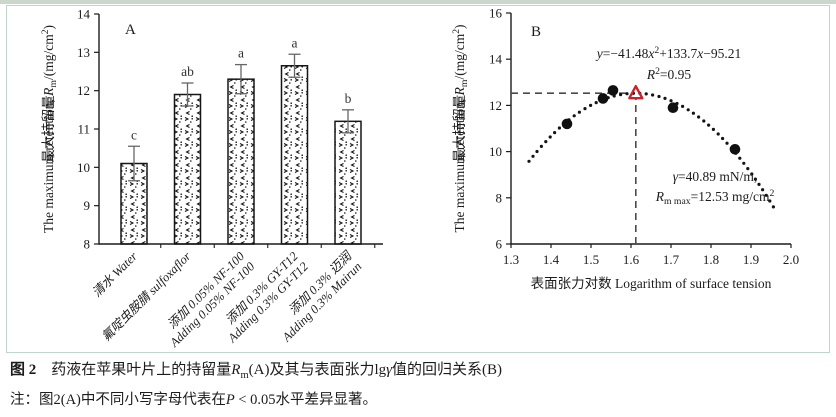  I want to click on x-tick-label: 1.6, so click(631, 259).